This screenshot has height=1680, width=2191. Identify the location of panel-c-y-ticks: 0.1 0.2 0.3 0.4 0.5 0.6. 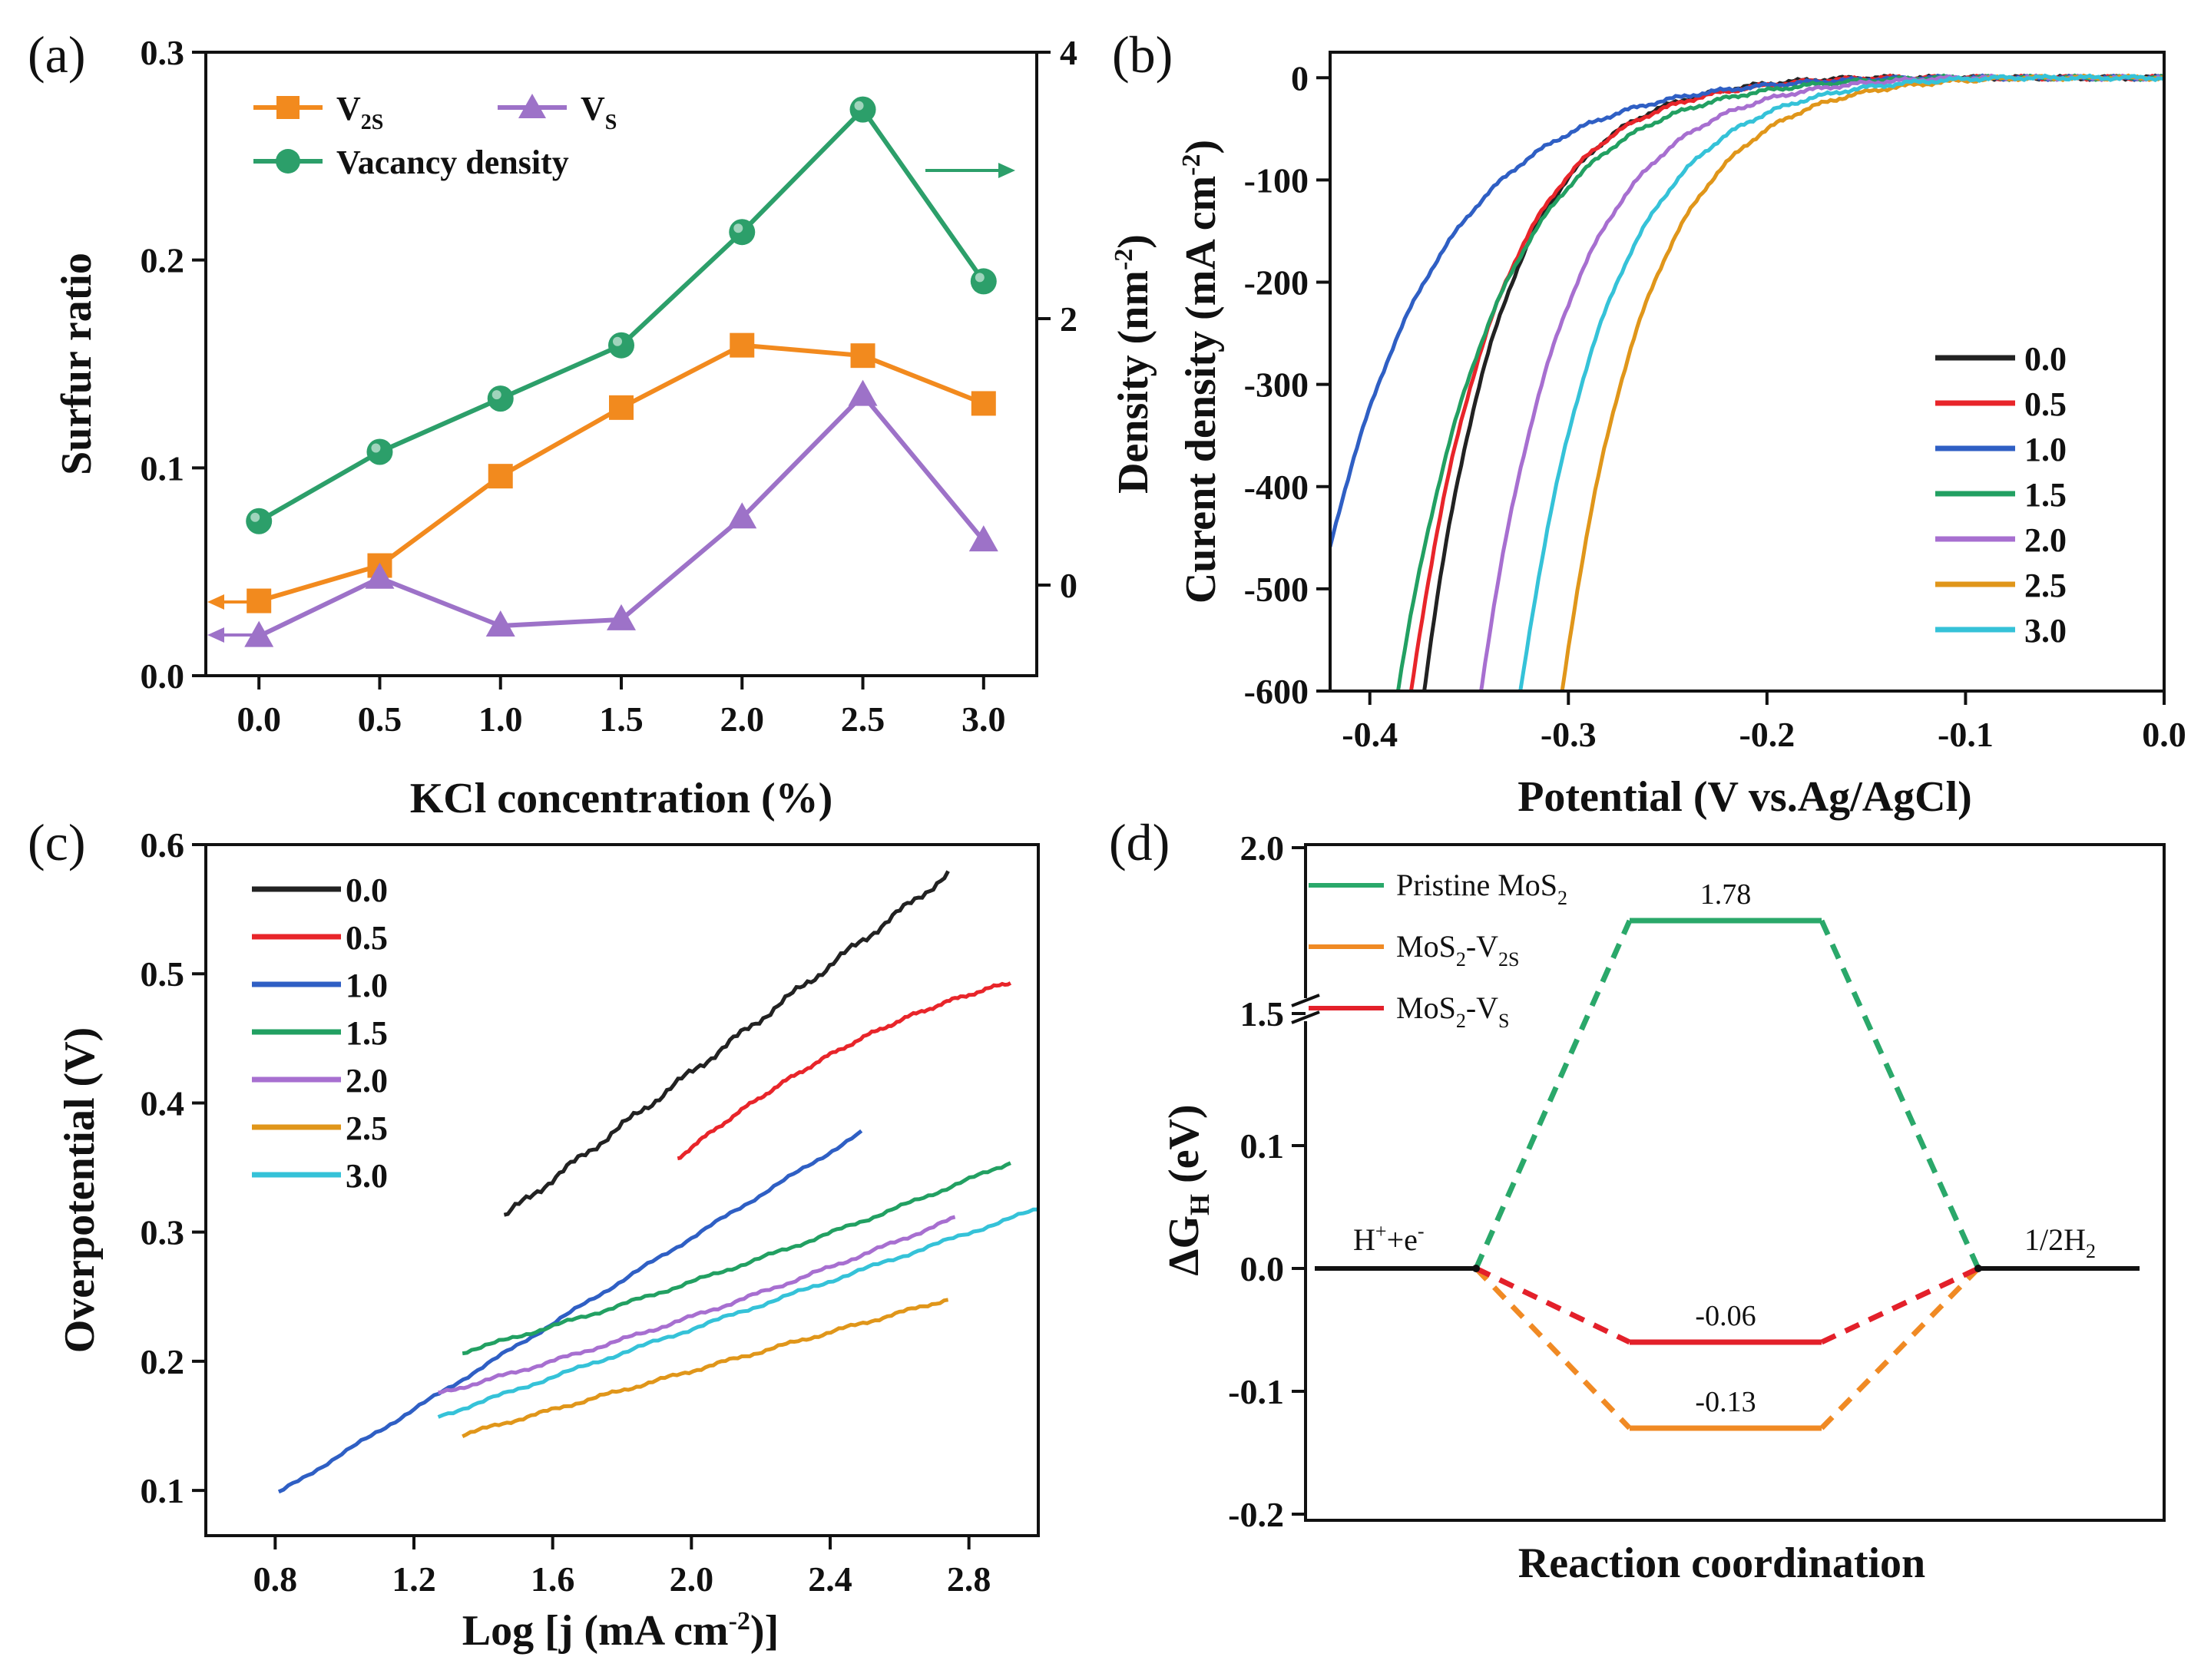
(173, 1167).